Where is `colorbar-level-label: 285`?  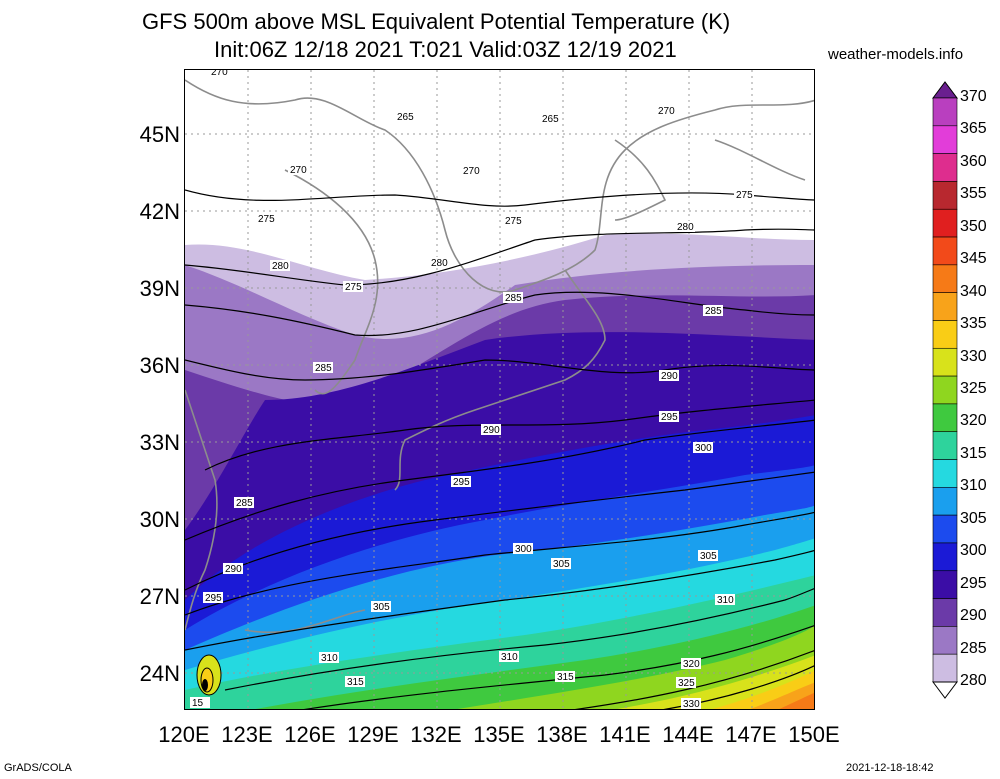 colorbar-level-label: 285 is located at coordinates (973, 648).